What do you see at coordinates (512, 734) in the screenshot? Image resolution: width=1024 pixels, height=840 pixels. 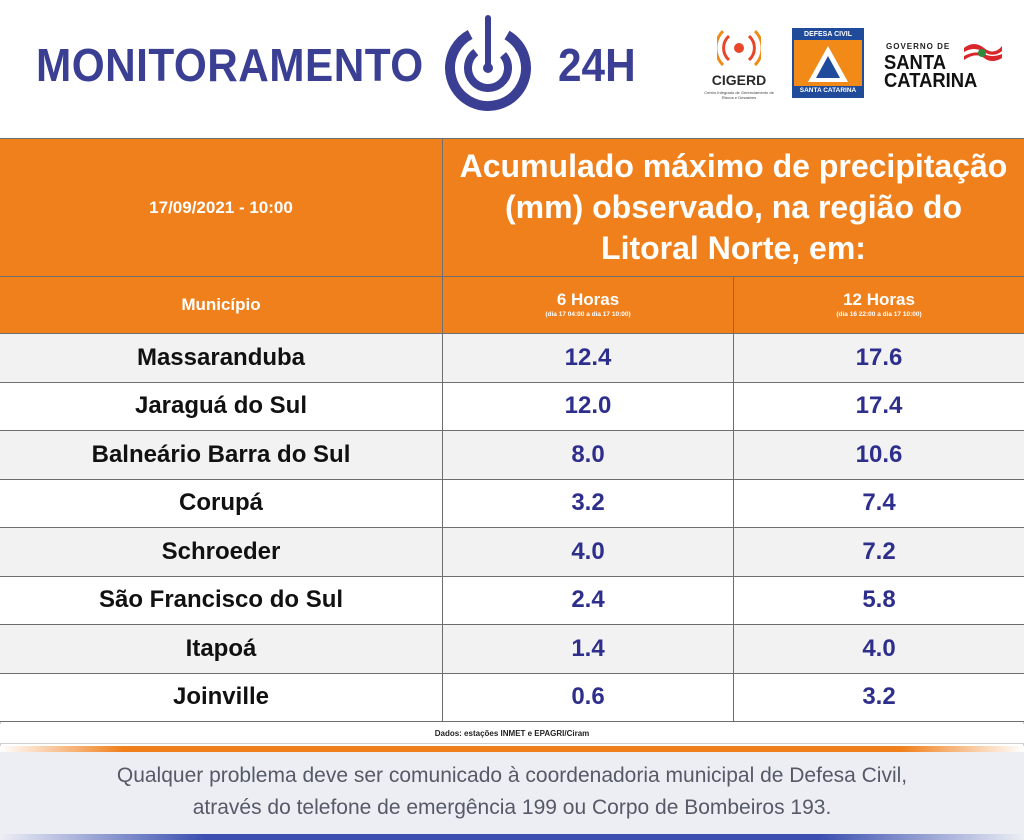 I see `data-source-note: Dados: estações INMET e EPAGRI/Ciram` at bounding box center [512, 734].